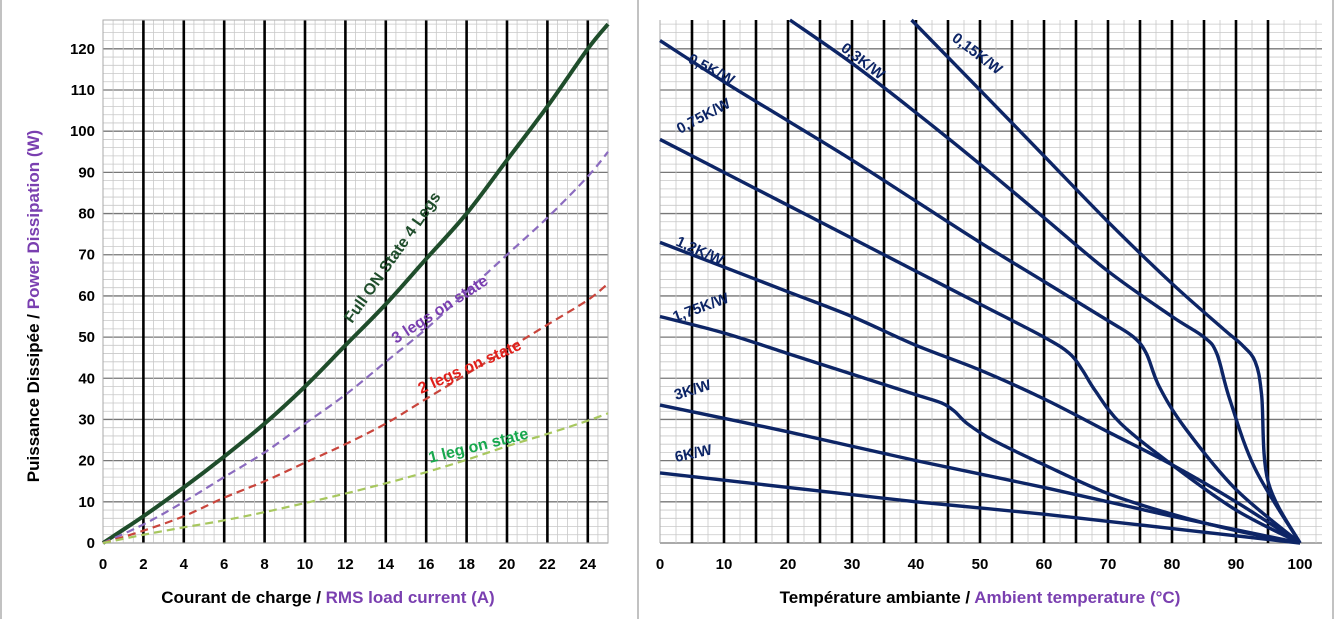 The image size is (1334, 624). Describe the element at coordinates (264, 564) in the screenshot. I see `x-tick-label: 8` at that location.